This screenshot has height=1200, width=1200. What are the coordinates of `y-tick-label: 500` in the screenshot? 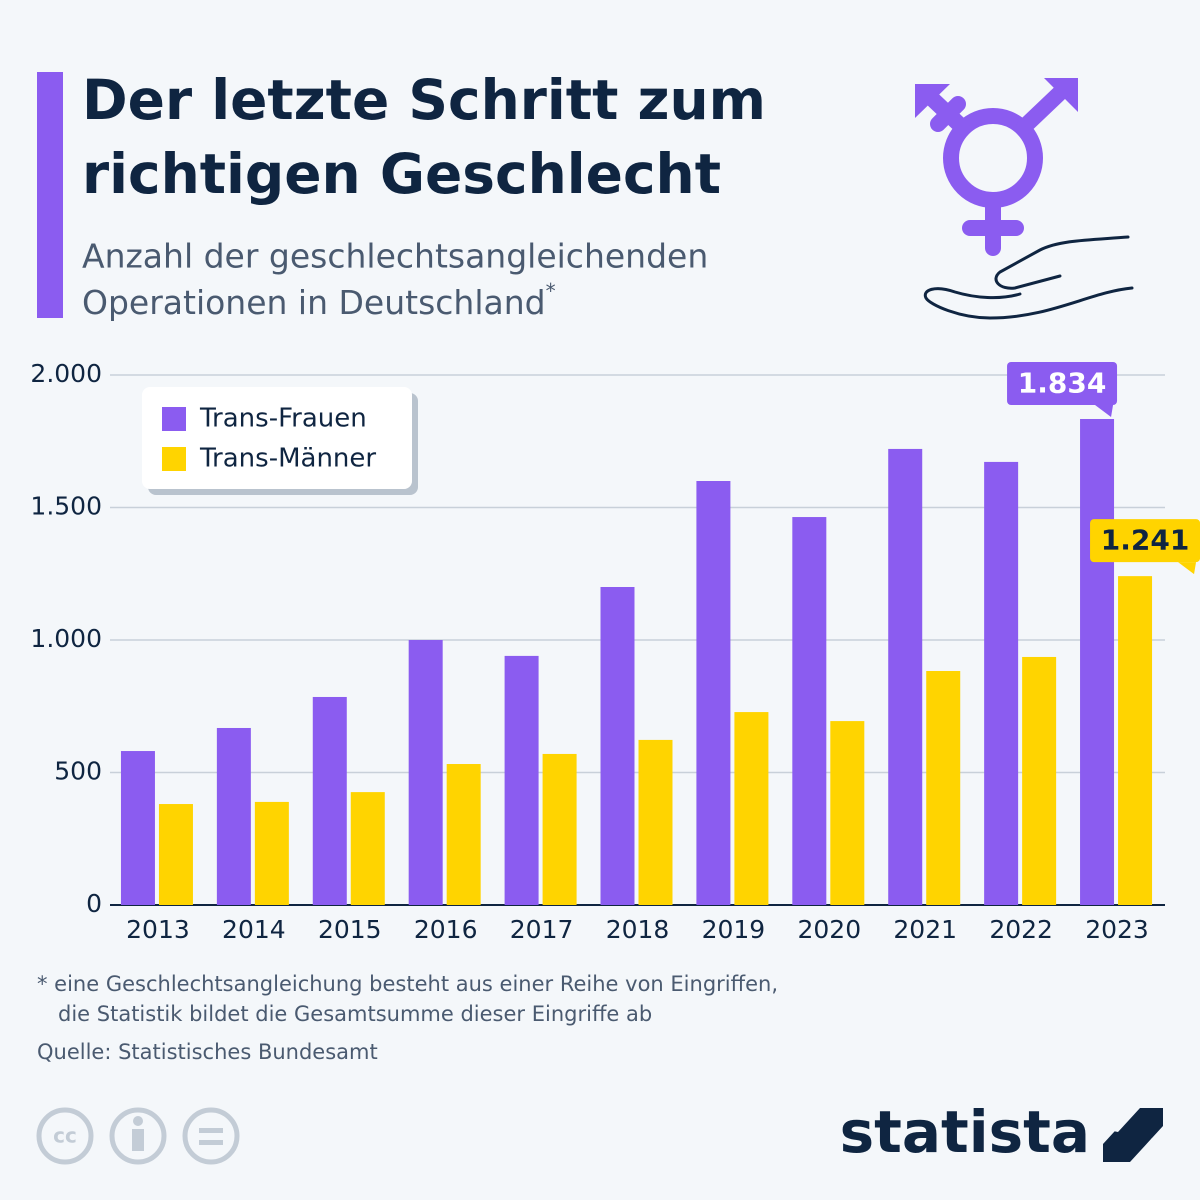 It's located at (78, 771).